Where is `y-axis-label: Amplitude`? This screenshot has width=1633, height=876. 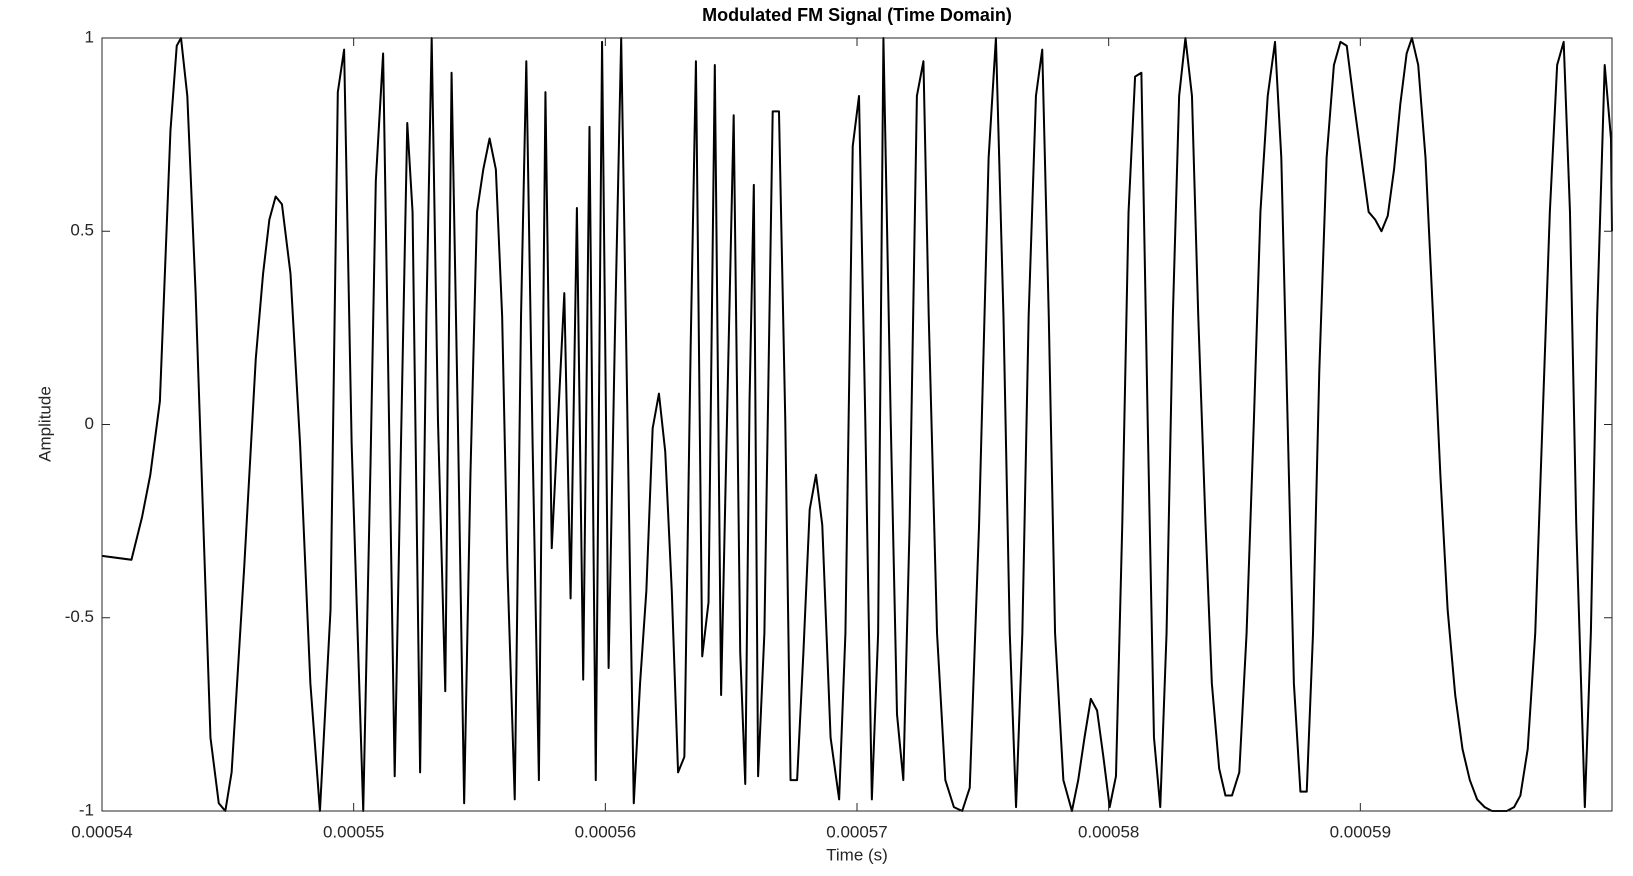 y-axis-label: Amplitude is located at coordinates (44, 424).